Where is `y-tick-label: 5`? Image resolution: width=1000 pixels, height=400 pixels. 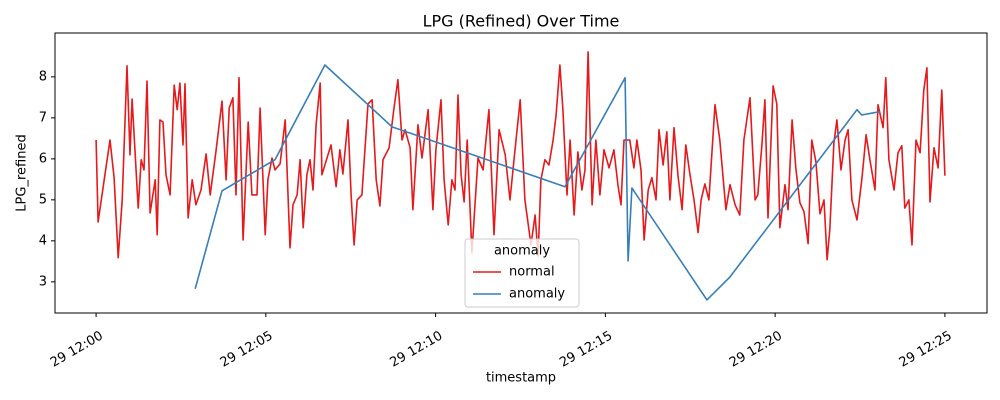 y-tick-label: 5 is located at coordinates (43, 199).